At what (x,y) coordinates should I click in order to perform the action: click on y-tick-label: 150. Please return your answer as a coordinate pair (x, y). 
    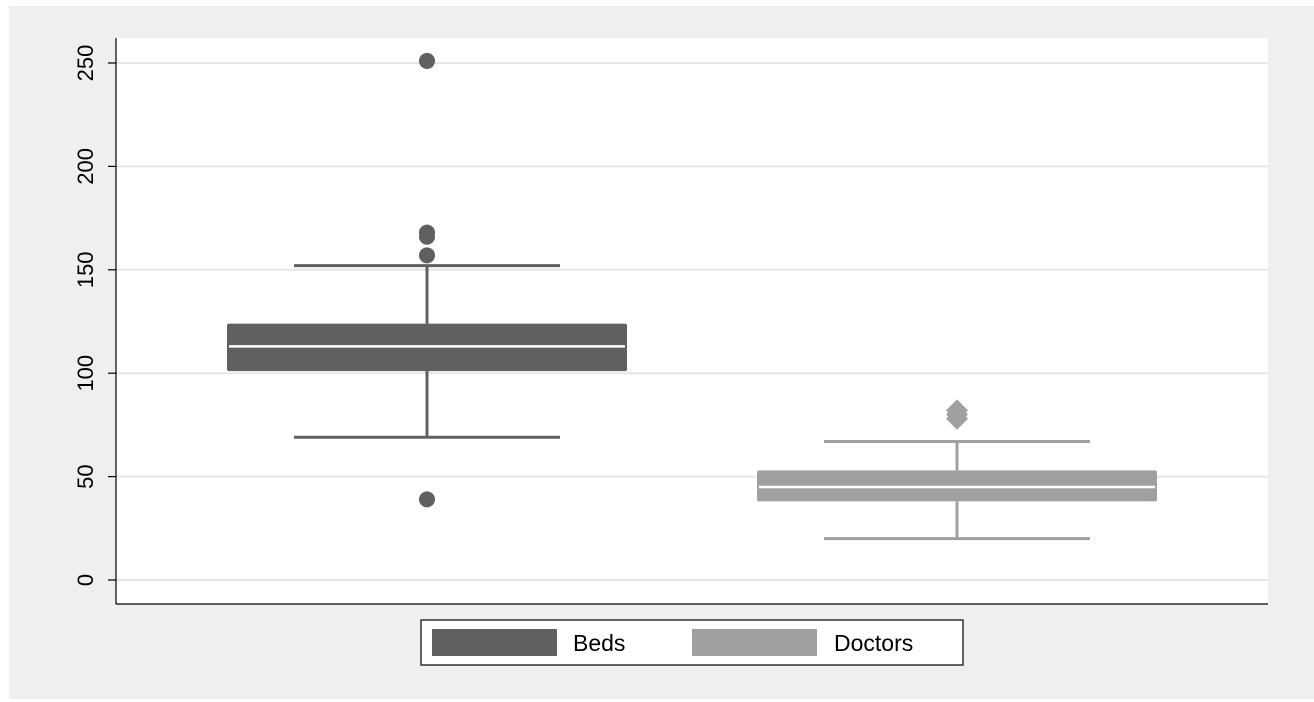
    Looking at the image, I should click on (85, 269).